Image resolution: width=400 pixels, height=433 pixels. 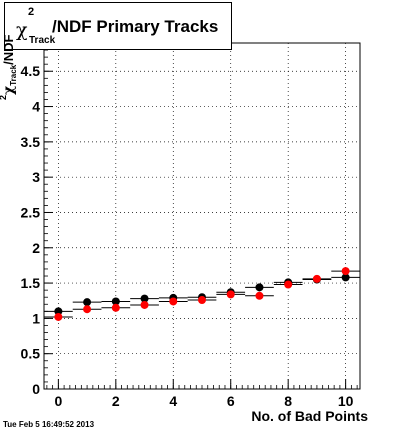 What do you see at coordinates (31, 212) in the screenshot?
I see `y-tick-label: 2.5` at bounding box center [31, 212].